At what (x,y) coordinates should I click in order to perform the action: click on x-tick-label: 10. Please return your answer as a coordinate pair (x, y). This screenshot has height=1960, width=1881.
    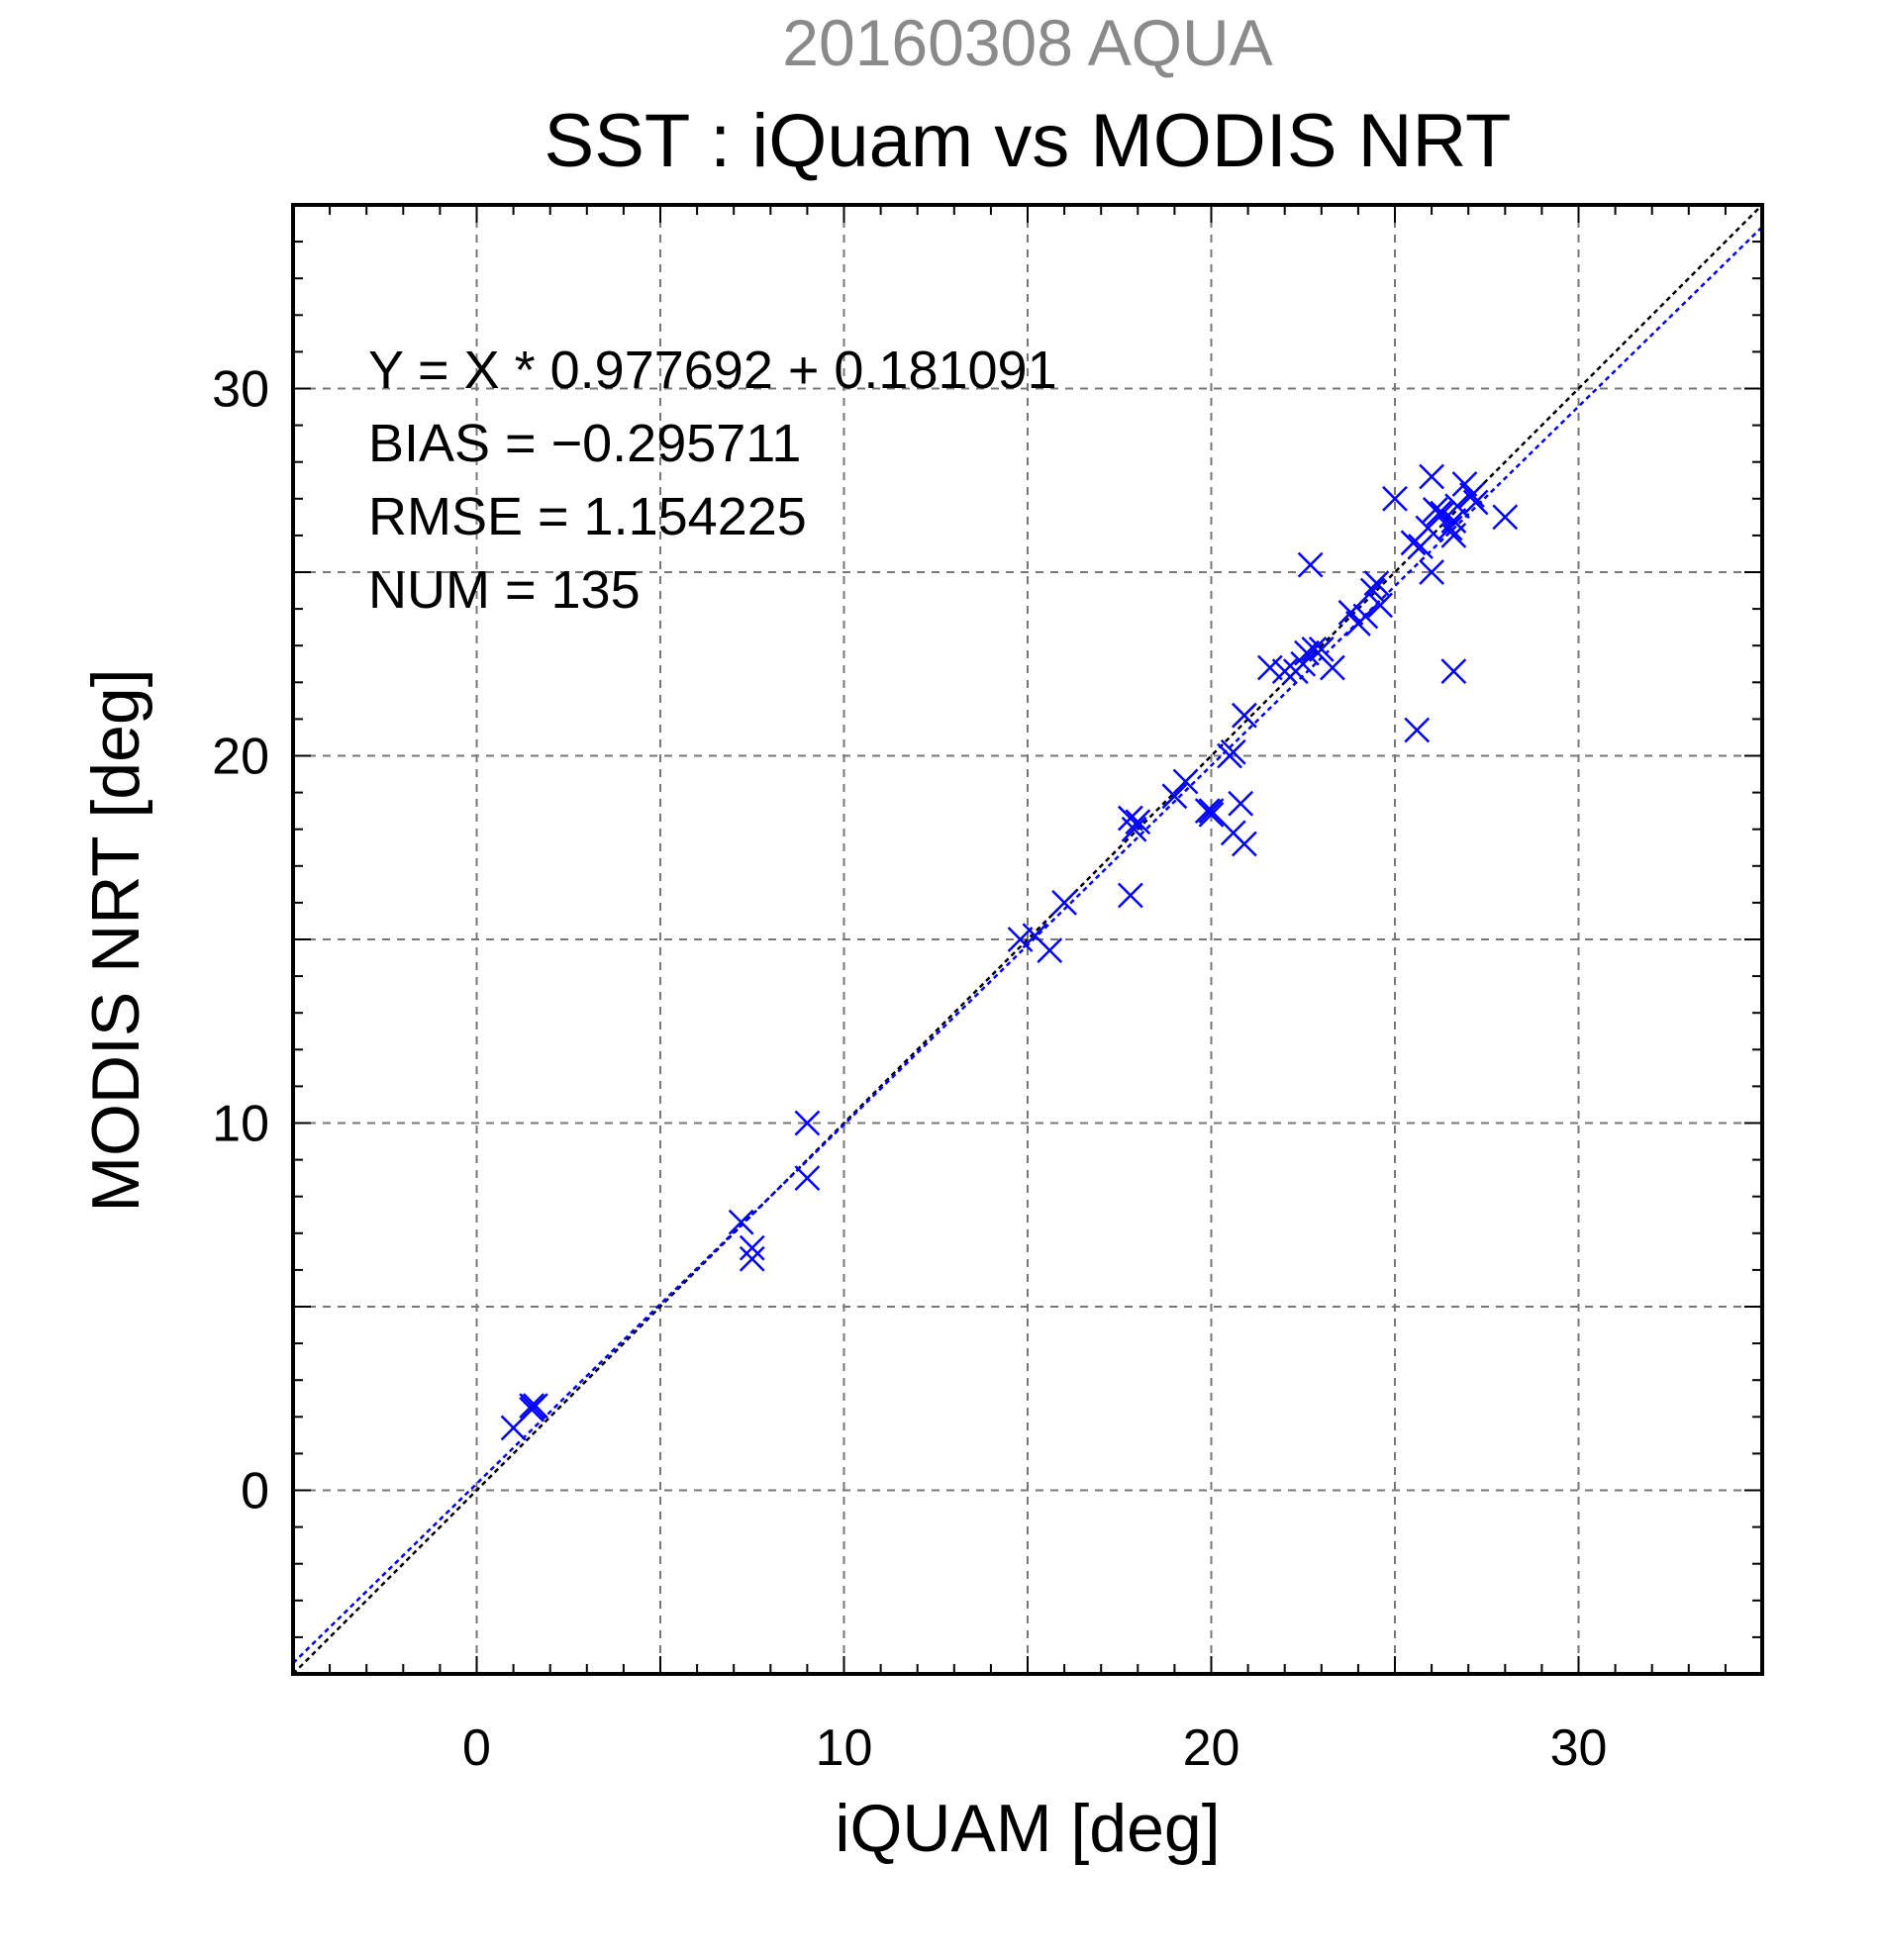
    Looking at the image, I should click on (845, 1748).